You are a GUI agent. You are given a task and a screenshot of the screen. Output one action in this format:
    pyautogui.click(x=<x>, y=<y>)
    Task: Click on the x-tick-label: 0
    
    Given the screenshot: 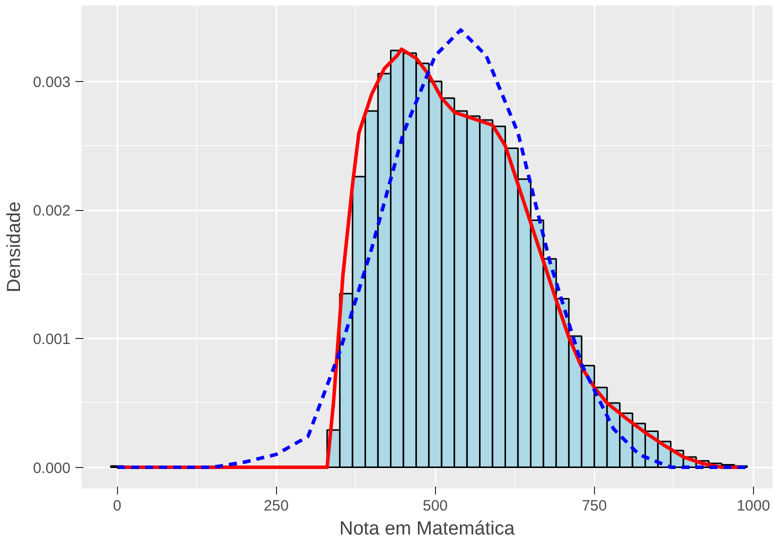 What is the action you would take?
    pyautogui.click(x=117, y=506)
    